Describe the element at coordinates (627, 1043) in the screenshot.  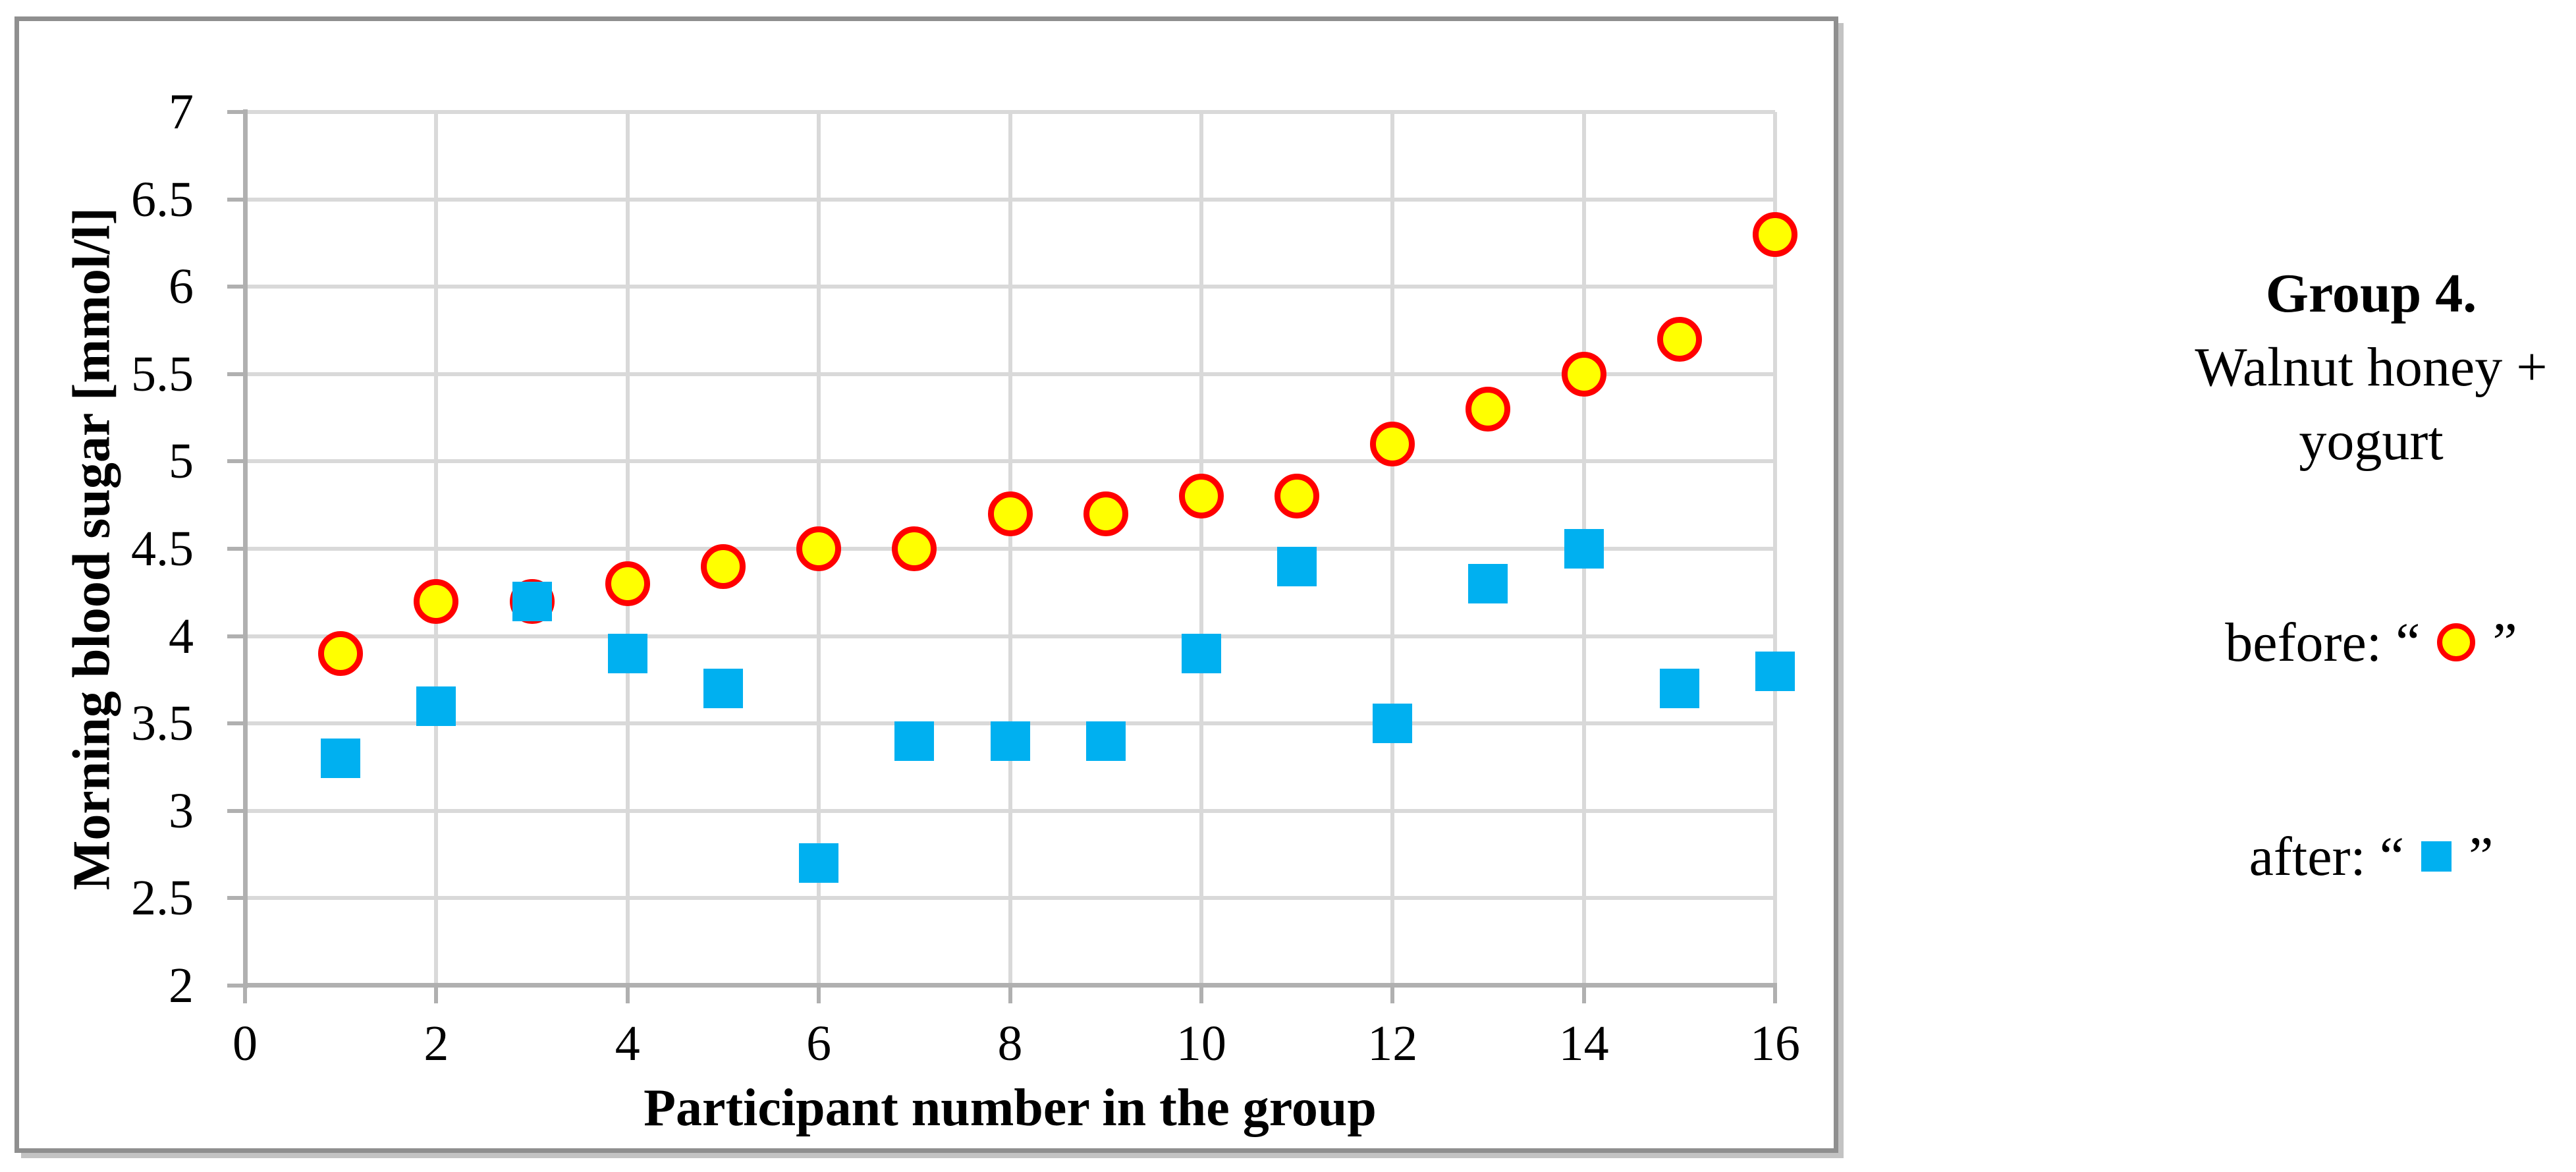
I see `x-tick-label-4: 4` at that location.